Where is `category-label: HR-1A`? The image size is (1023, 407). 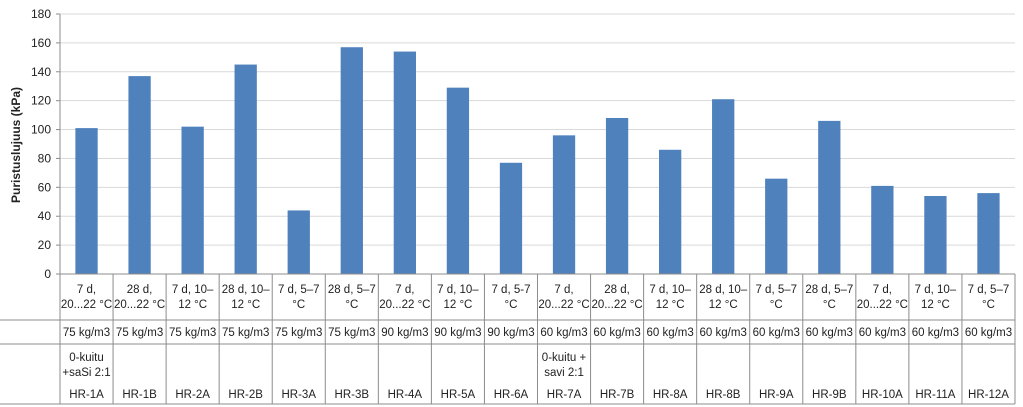 category-label: HR-1A is located at coordinates (86, 395).